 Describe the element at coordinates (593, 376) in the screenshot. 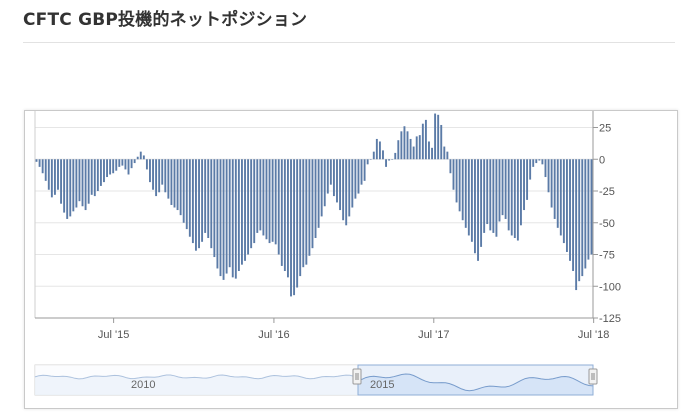

I see `navigator-right-handle` at that location.